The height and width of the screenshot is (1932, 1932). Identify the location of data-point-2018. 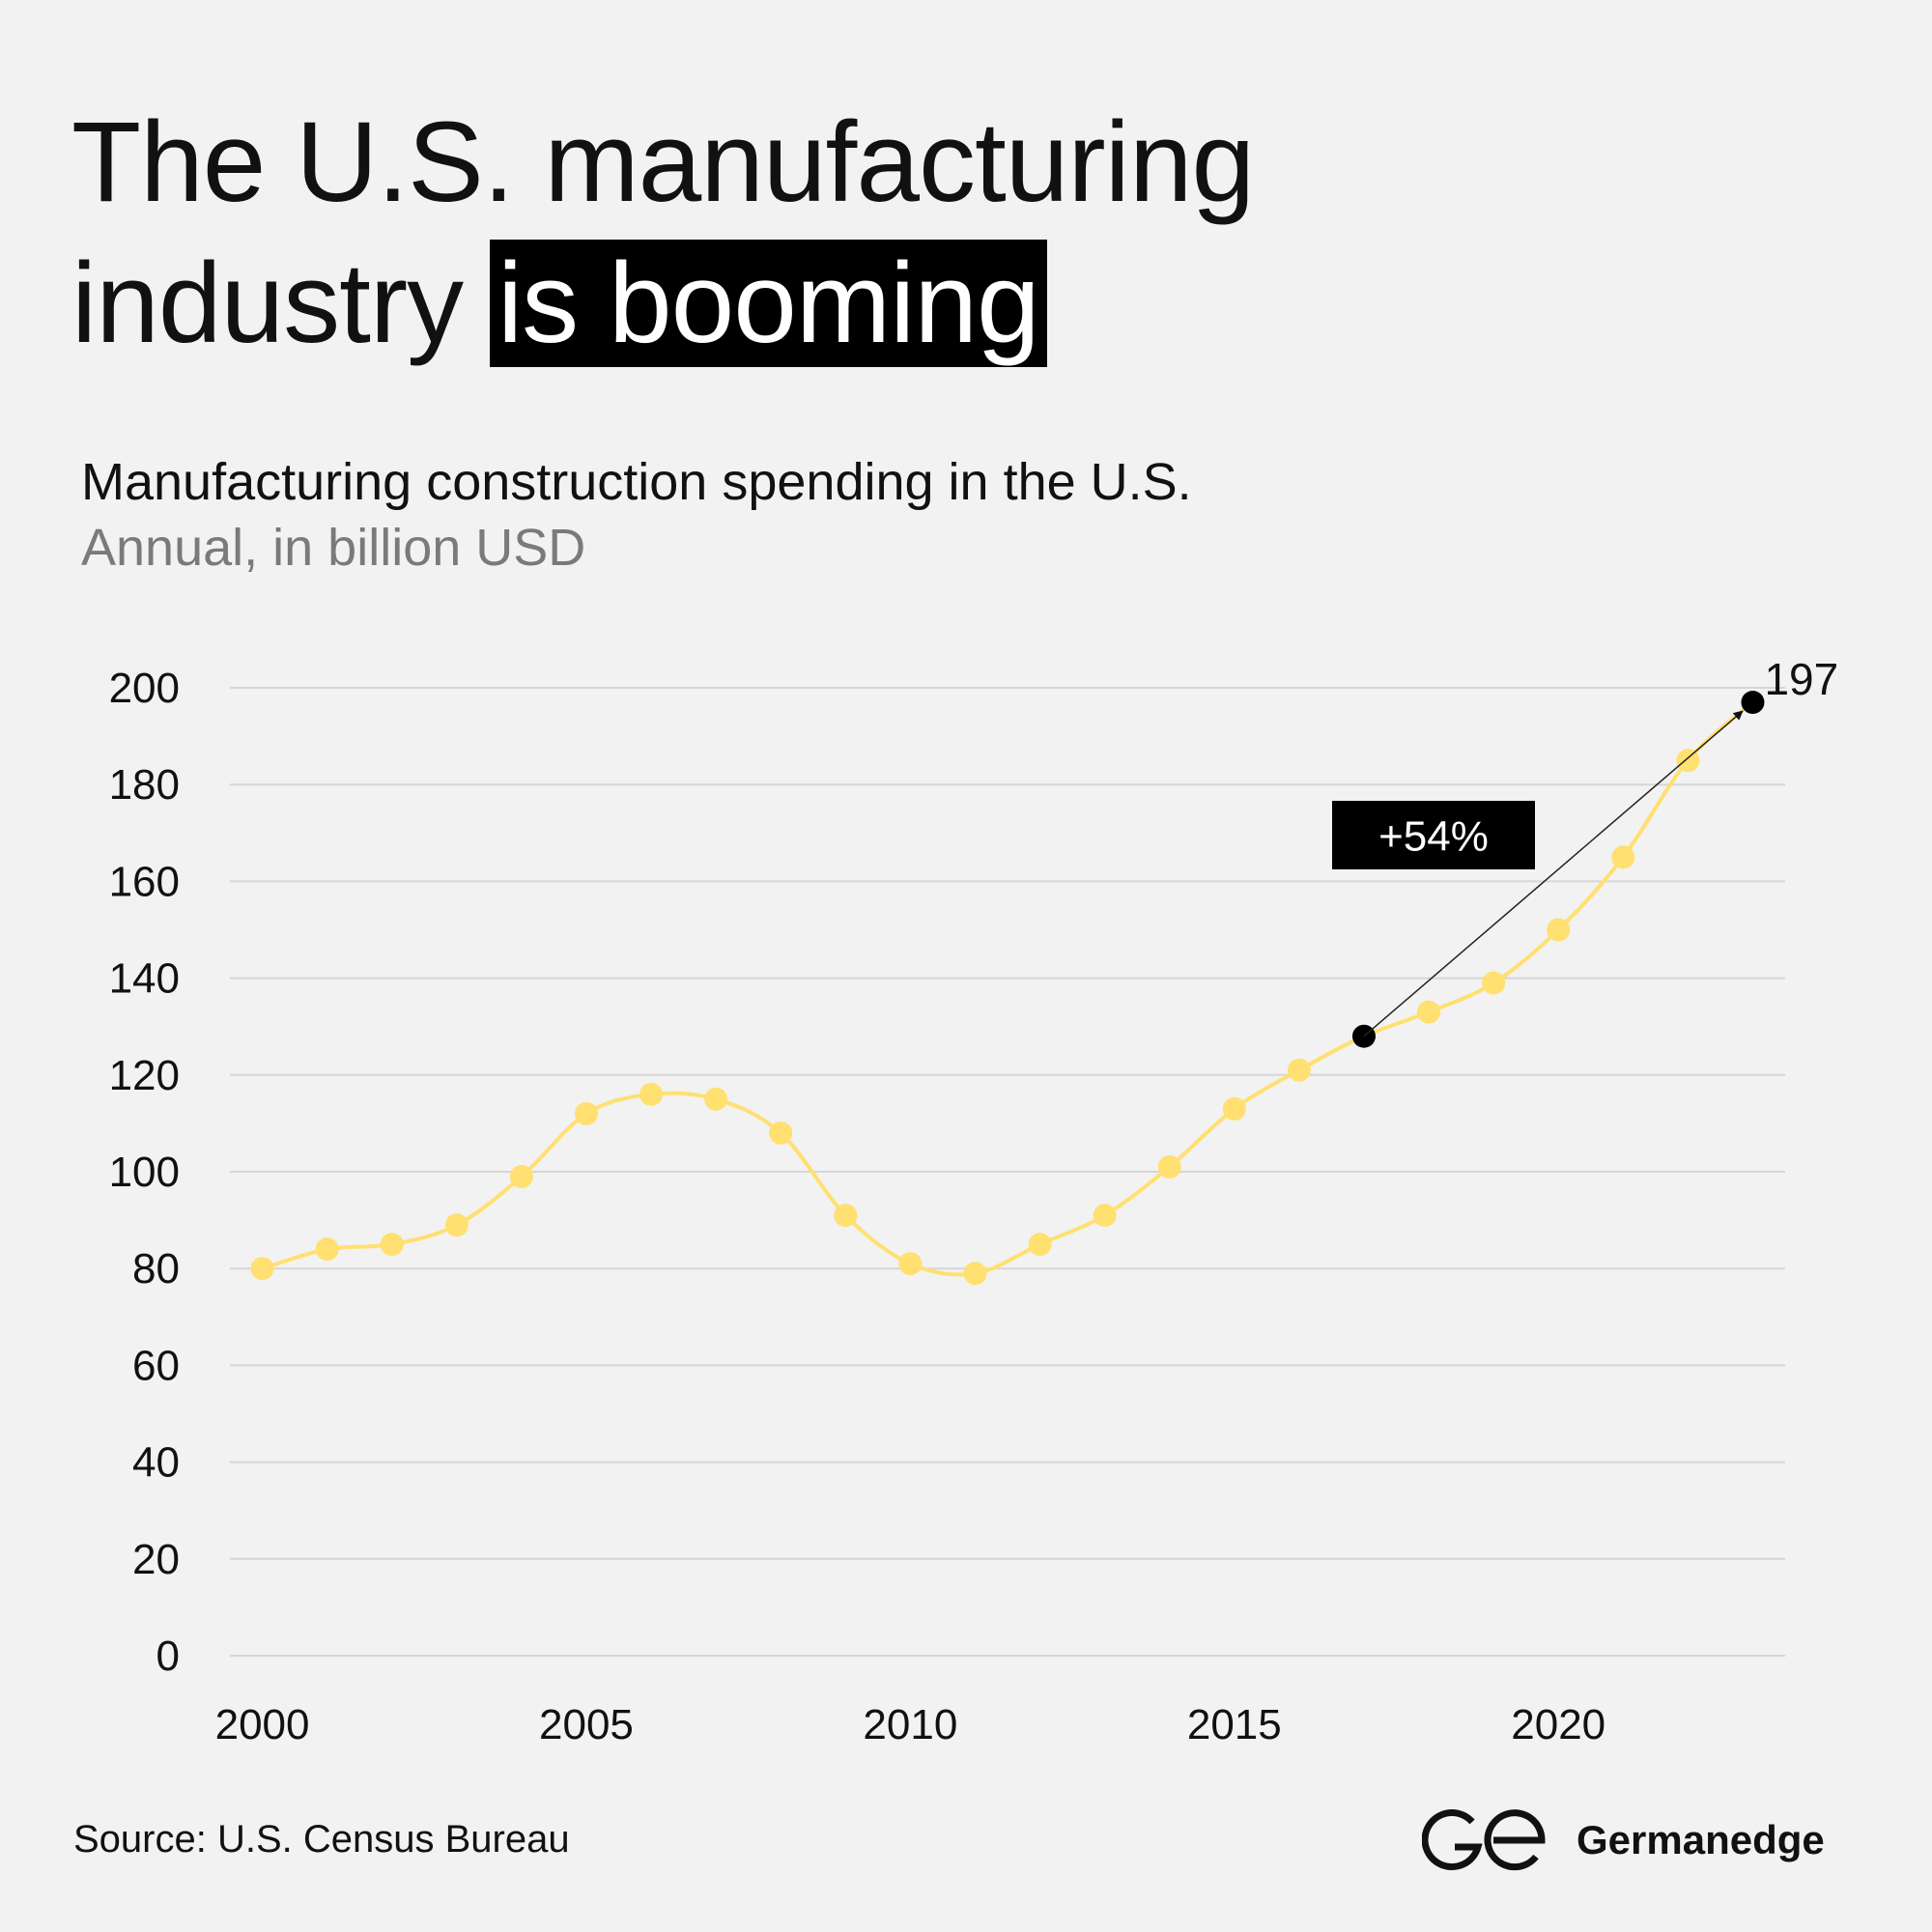
(1429, 1012).